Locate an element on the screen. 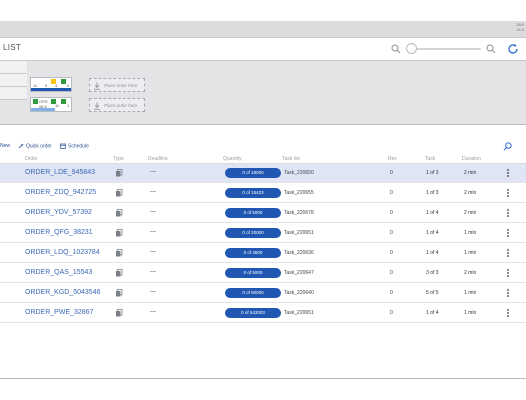 This screenshot has height=400, width=526. column-header-duration: Duration is located at coordinates (471, 159).